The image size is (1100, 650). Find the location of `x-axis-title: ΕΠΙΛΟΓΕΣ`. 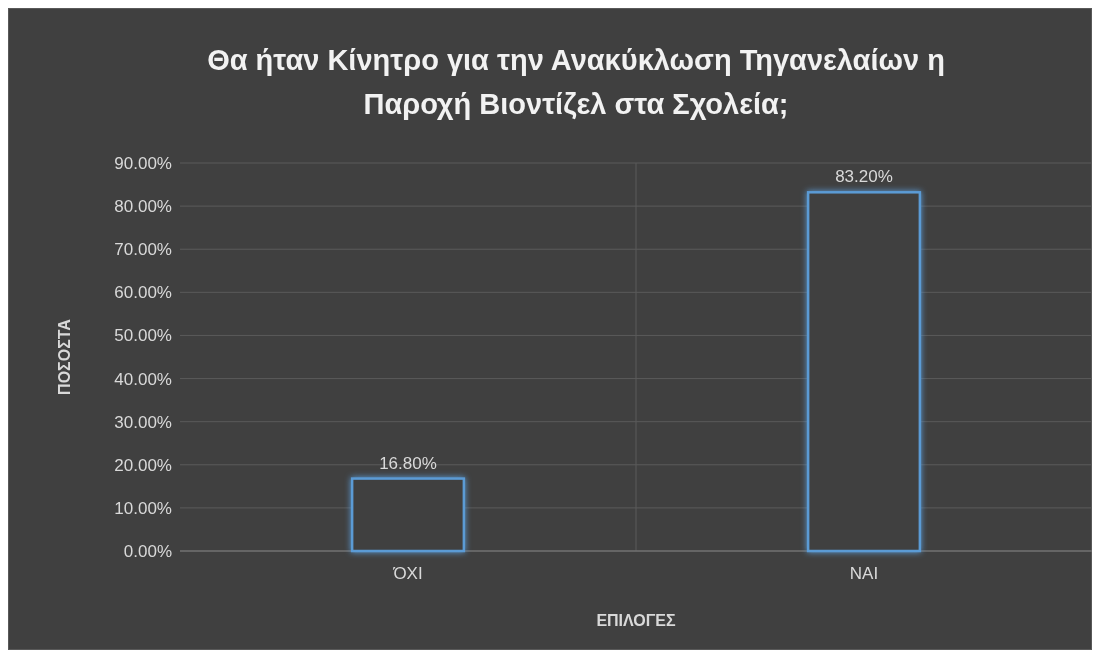

x-axis-title: ΕΠΙΛΟΓΕΣ is located at coordinates (636, 620).